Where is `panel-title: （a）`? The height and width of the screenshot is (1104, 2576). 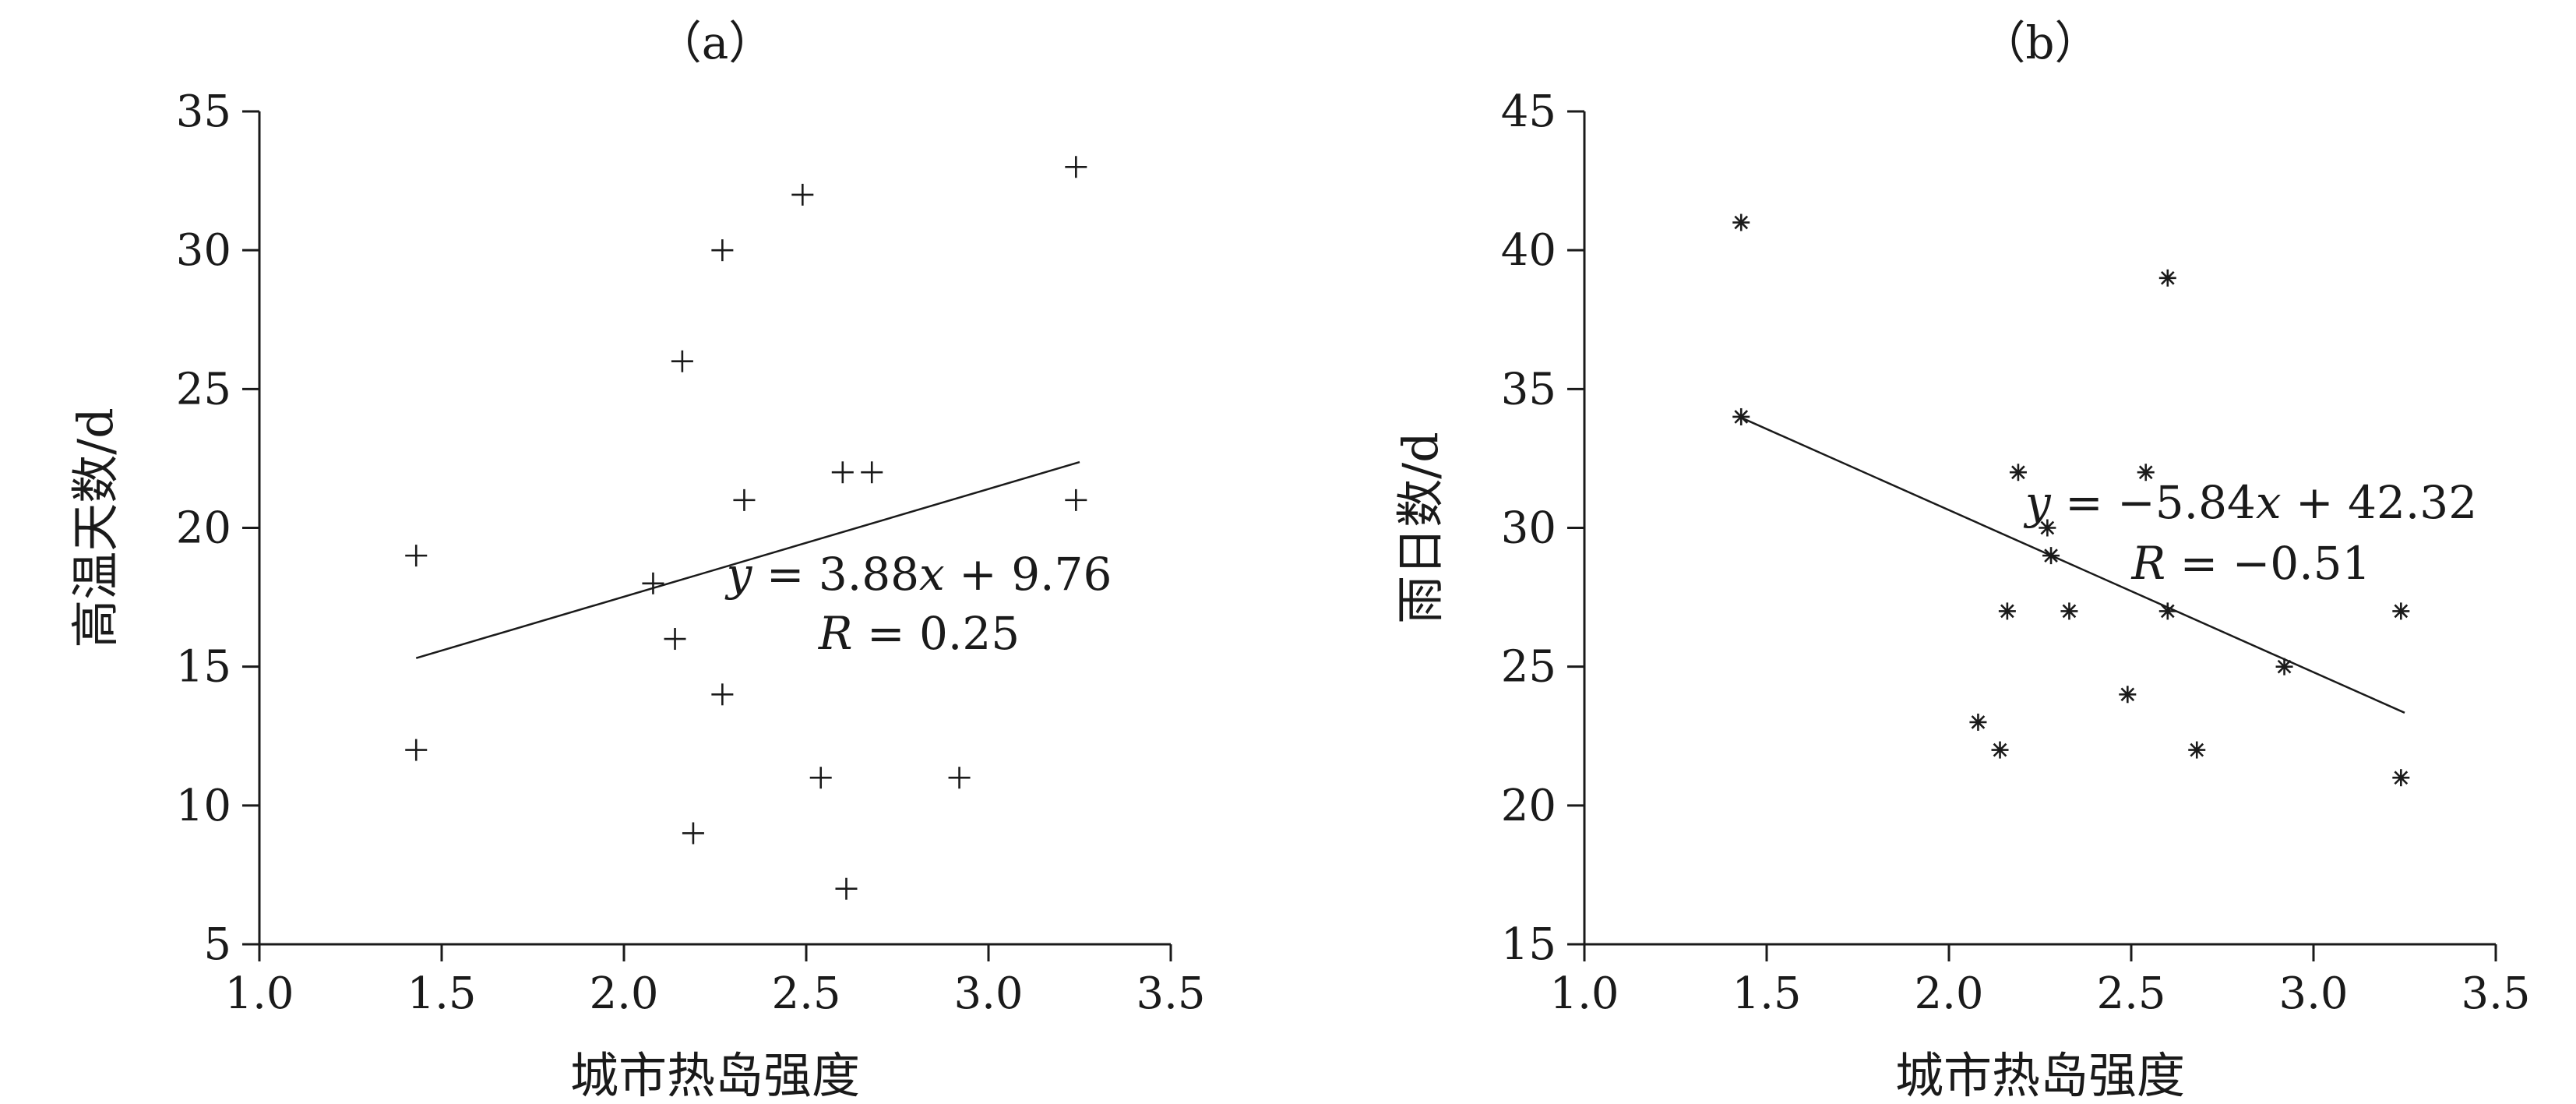
panel-title: （a） is located at coordinates (715, 43).